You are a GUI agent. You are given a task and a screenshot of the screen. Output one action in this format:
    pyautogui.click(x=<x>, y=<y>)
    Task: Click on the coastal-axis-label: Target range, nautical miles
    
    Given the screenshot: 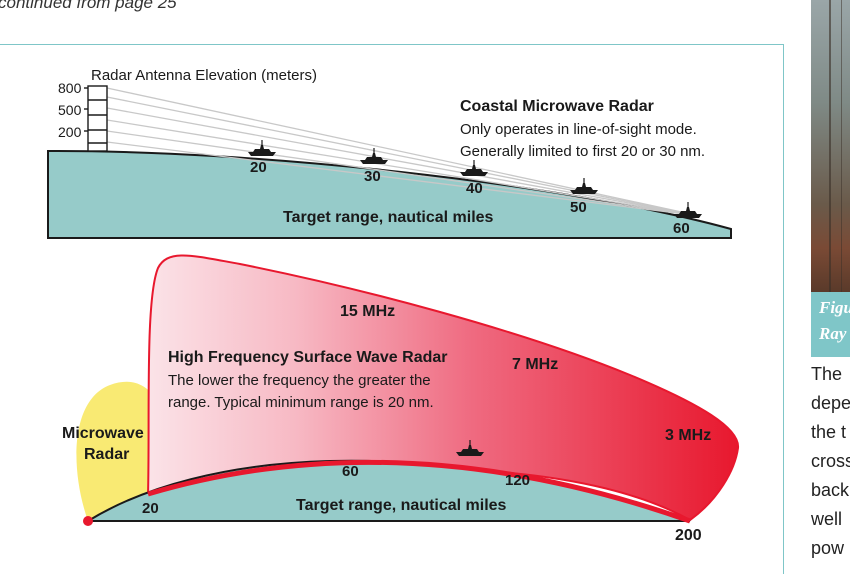 What is the action you would take?
    pyautogui.click(x=388, y=217)
    